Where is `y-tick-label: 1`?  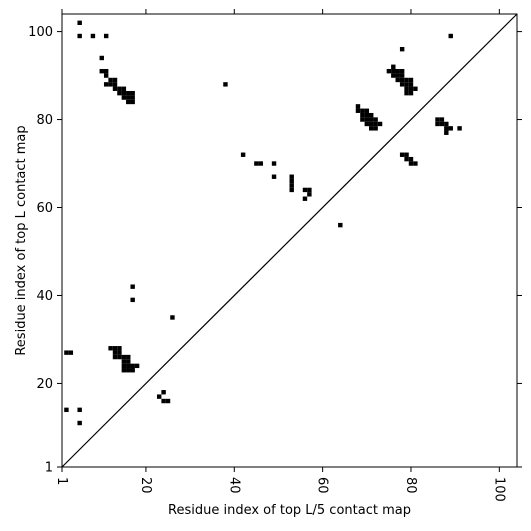 y-tick-label: 1 is located at coordinates (49, 468).